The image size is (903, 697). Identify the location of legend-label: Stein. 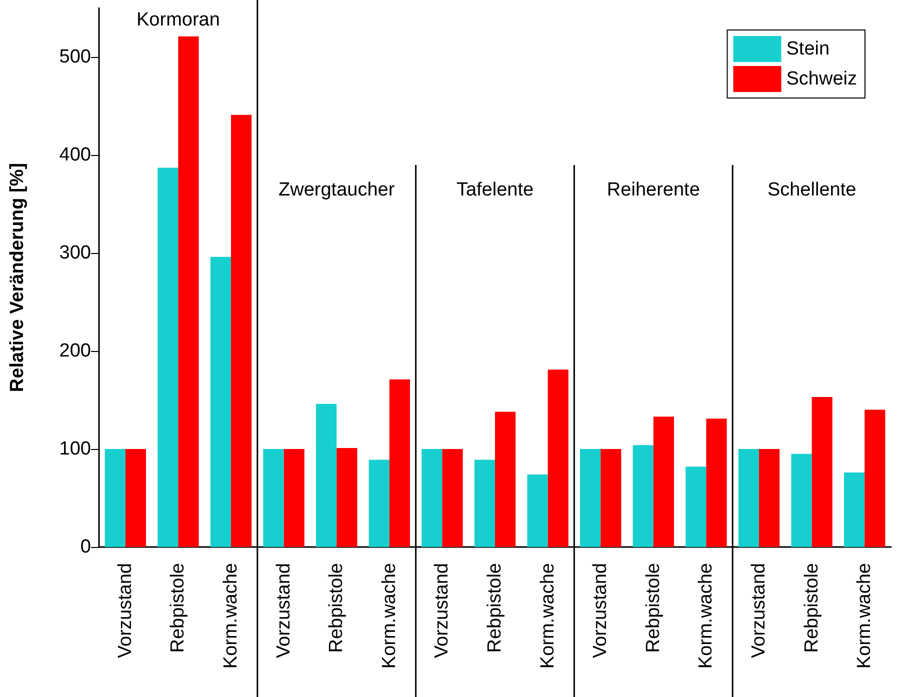
(808, 49).